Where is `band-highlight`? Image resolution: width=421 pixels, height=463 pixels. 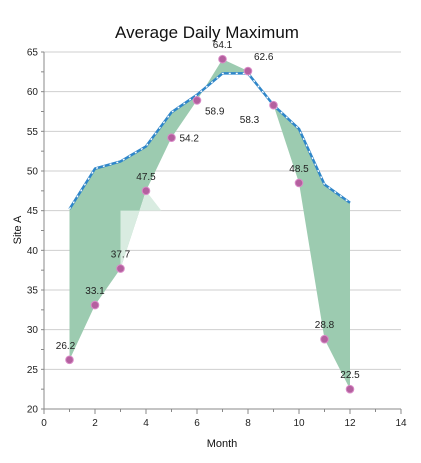
band-highlight is located at coordinates (141, 229).